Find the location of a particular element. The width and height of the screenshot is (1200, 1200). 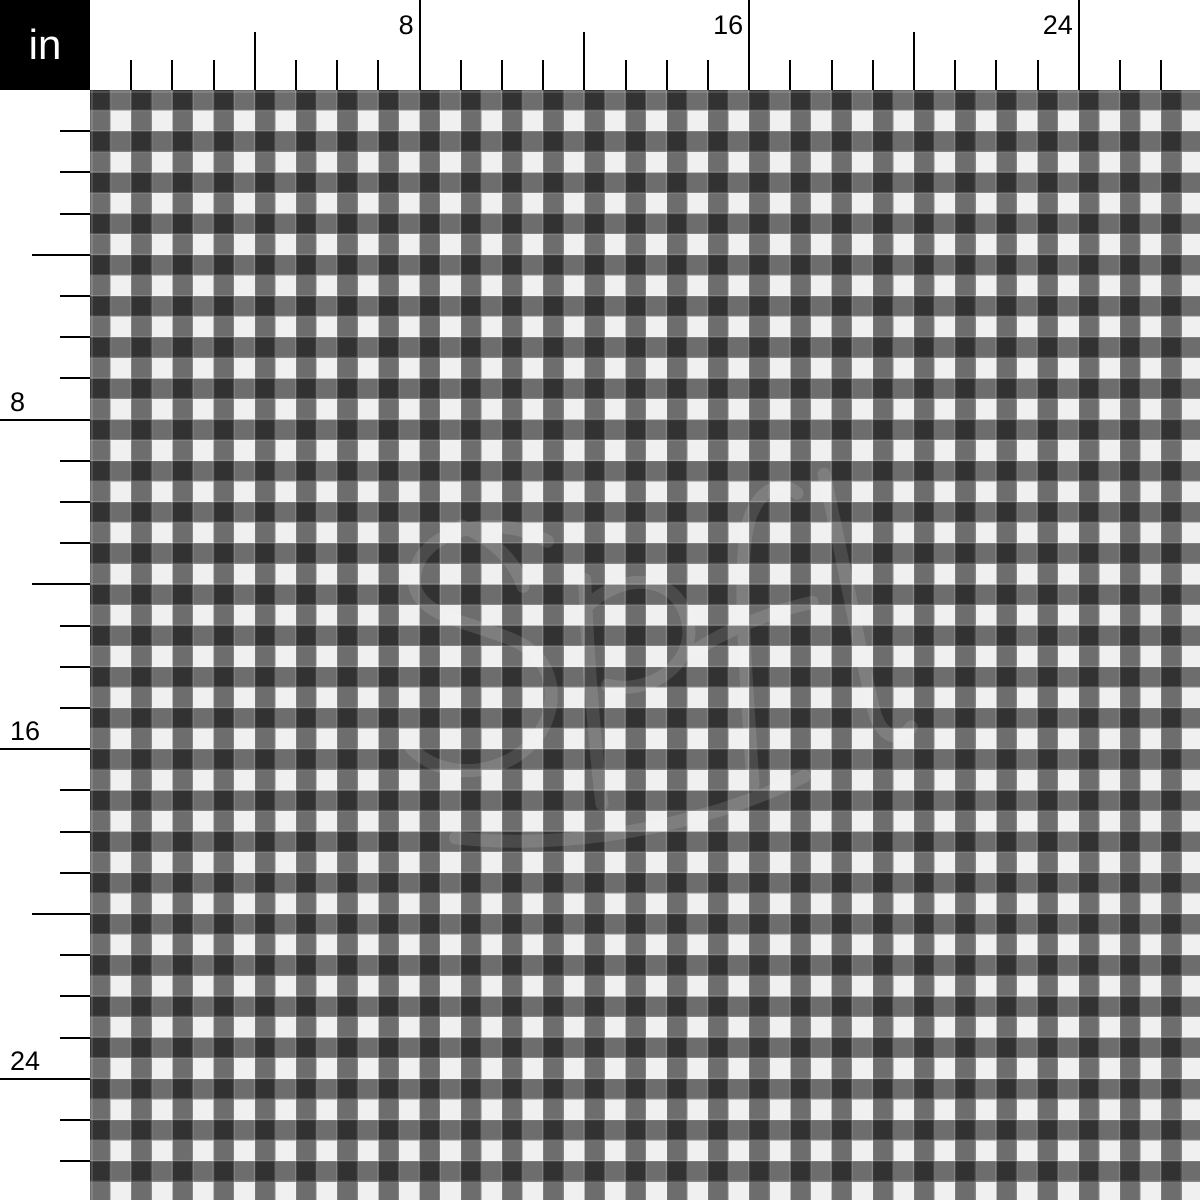

ruler-top-label: 8 is located at coordinates (406, 25).